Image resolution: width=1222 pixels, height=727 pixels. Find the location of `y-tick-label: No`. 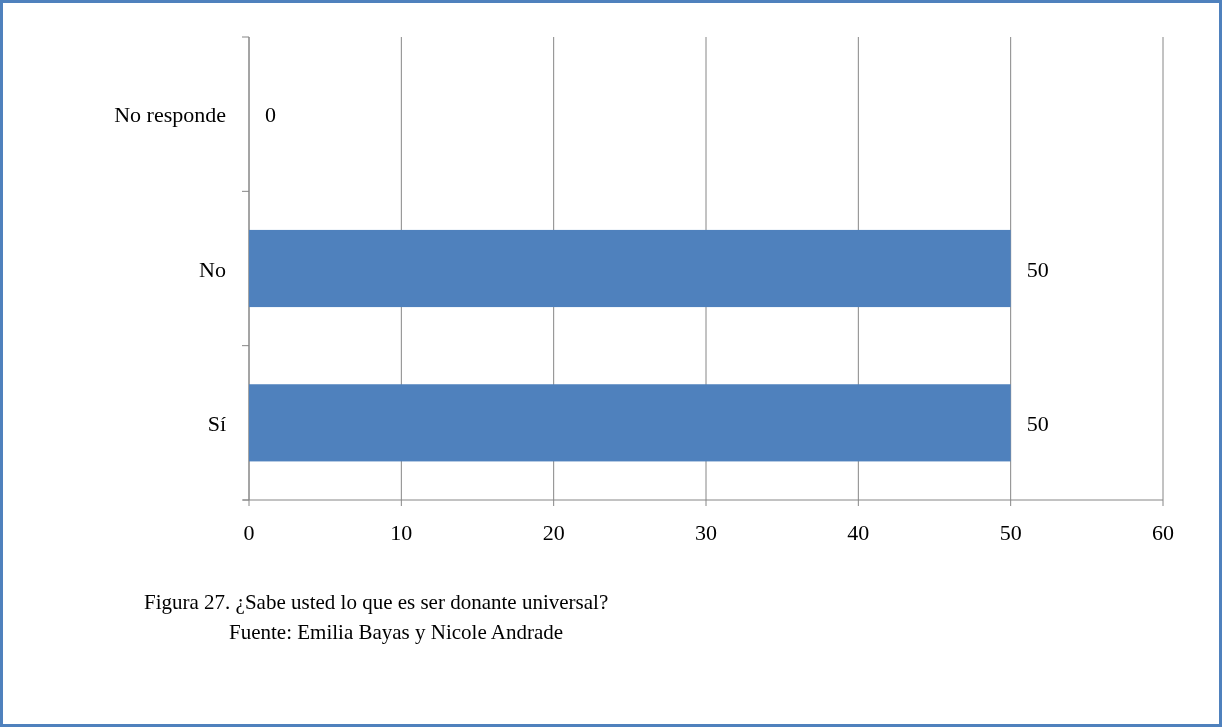

y-tick-label: No is located at coordinates (212, 269).